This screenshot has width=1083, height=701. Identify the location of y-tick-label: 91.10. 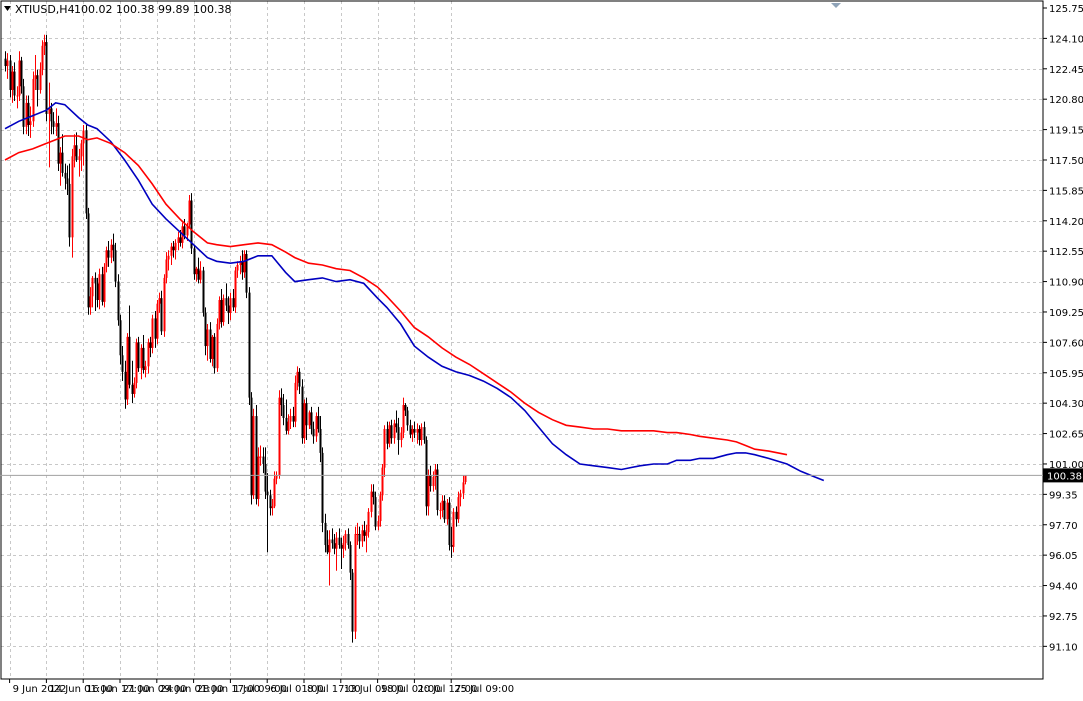
(1063, 647).